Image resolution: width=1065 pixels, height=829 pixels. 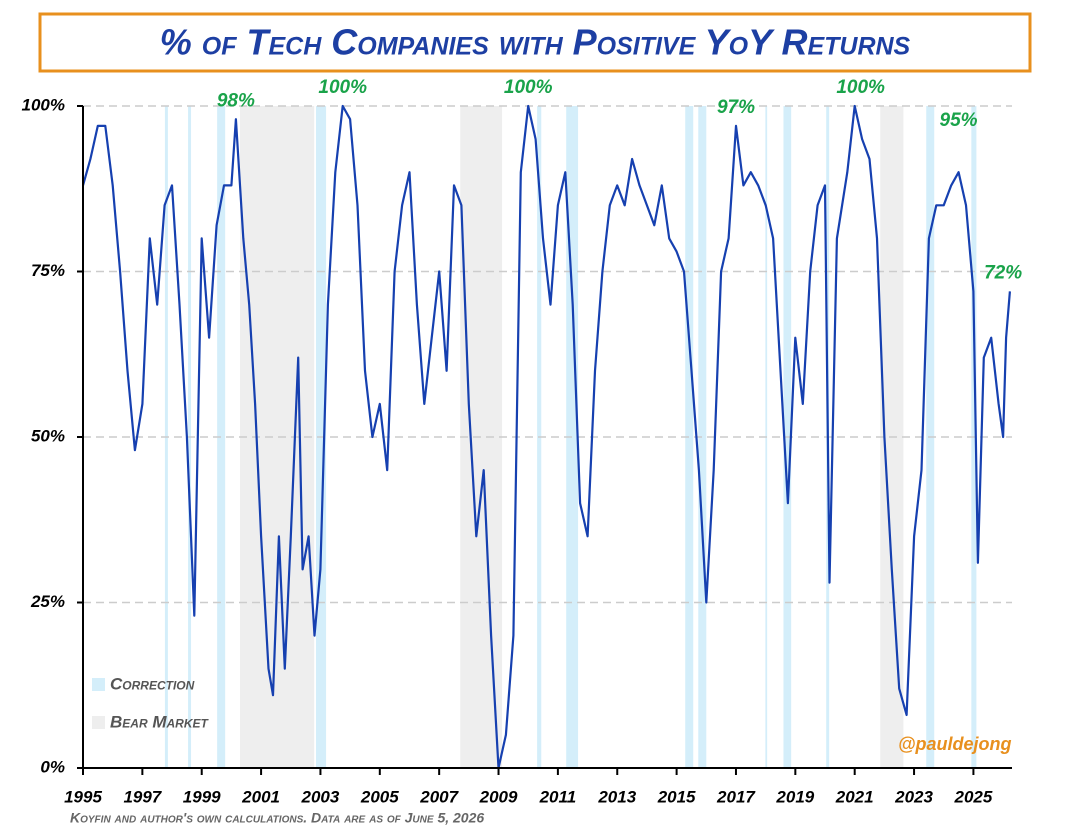 What do you see at coordinates (1003, 272) in the screenshot?
I see `annotation: 72%` at bounding box center [1003, 272].